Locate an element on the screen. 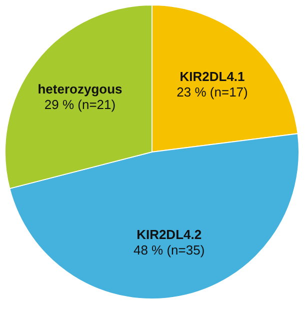  data-label: 23 % (n=17) is located at coordinates (212, 92).